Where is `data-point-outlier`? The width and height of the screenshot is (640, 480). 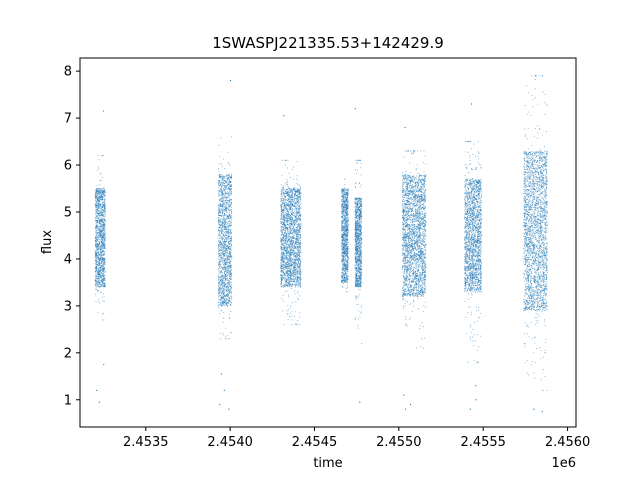
data-point-outlier is located at coordinates (104, 364).